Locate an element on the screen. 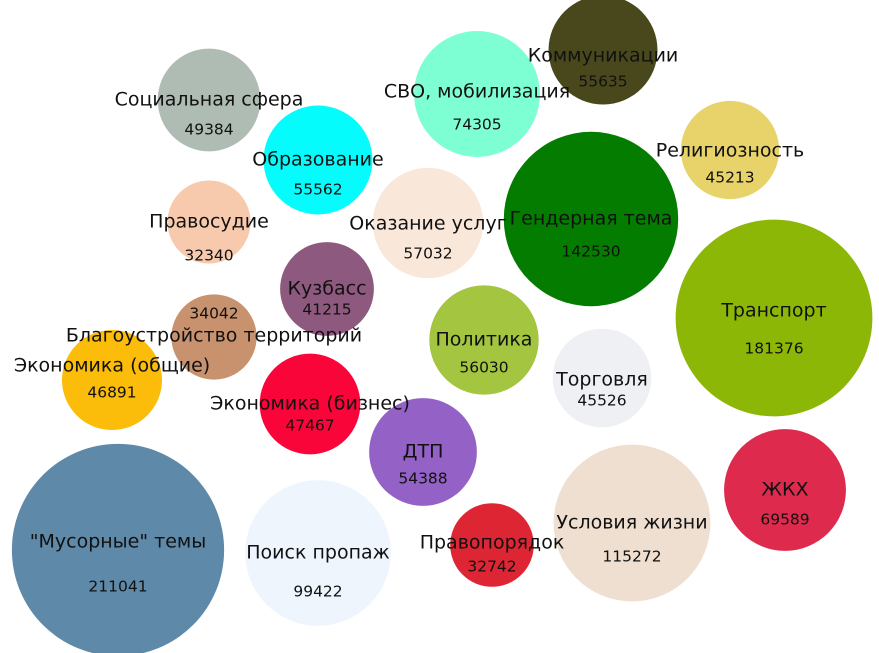  bubble-value: 181376 is located at coordinates (773, 349).